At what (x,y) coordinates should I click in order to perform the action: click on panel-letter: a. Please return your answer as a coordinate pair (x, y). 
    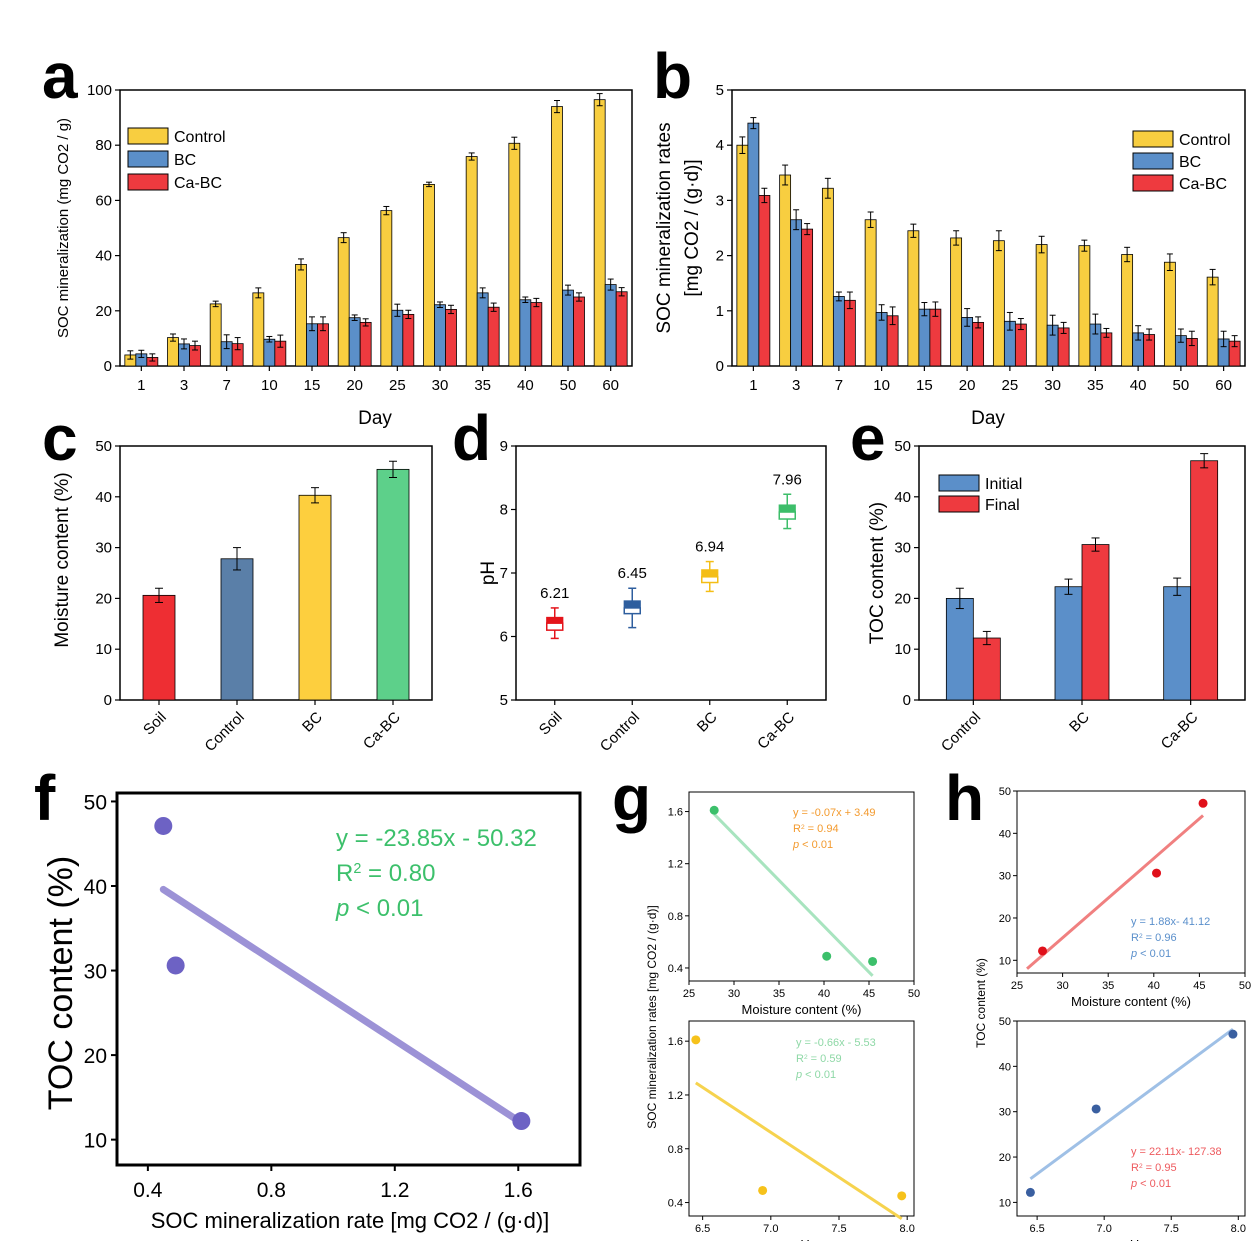
    Looking at the image, I should click on (60, 76).